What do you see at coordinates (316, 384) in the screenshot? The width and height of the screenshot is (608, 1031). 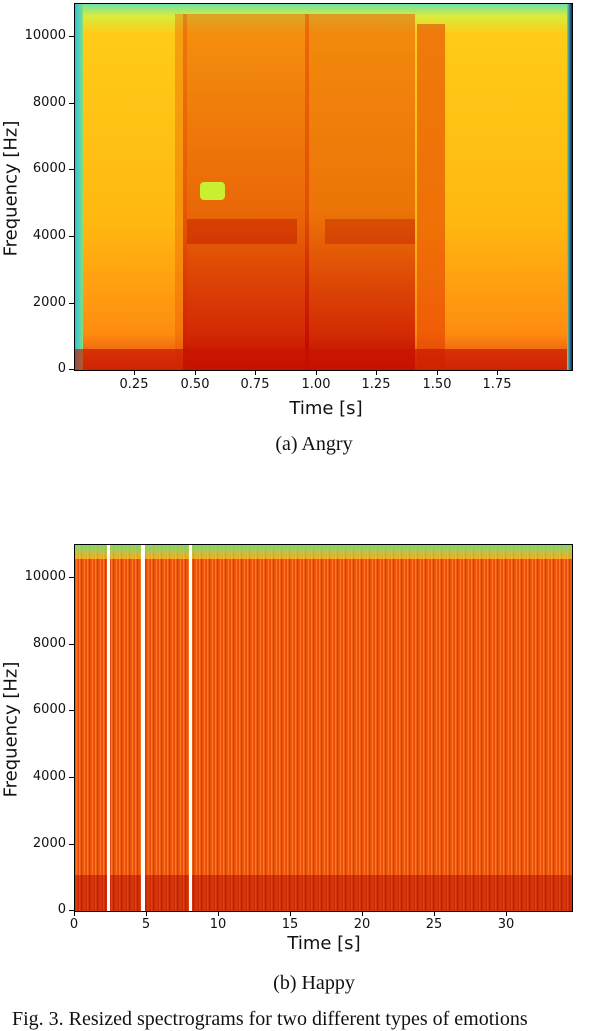 I see `x-tick: 1.00` at bounding box center [316, 384].